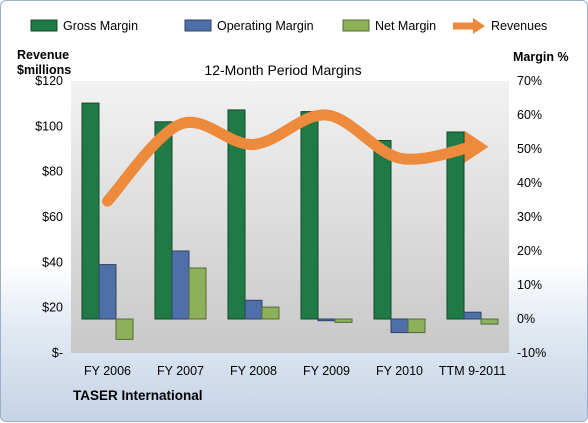 The height and width of the screenshot is (423, 588). I want to click on legend-gross-margin-label: Gross Margin, so click(100, 26).